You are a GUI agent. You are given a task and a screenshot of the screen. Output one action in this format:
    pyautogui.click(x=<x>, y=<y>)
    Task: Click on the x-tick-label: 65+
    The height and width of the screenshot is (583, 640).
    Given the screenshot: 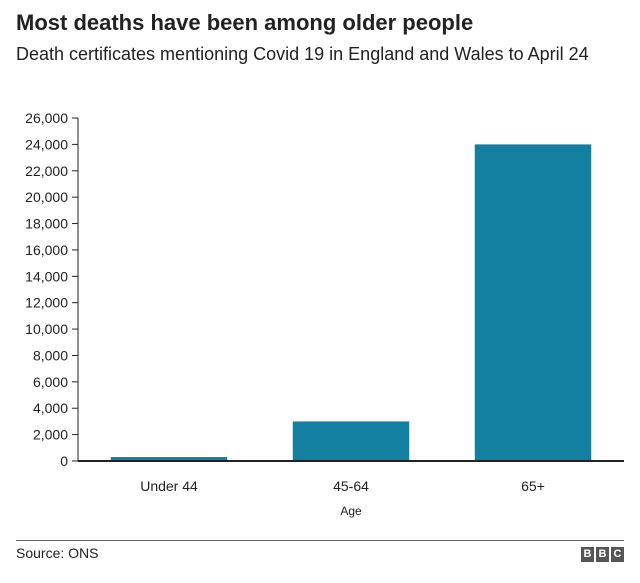 What is the action you would take?
    pyautogui.click(x=533, y=486)
    